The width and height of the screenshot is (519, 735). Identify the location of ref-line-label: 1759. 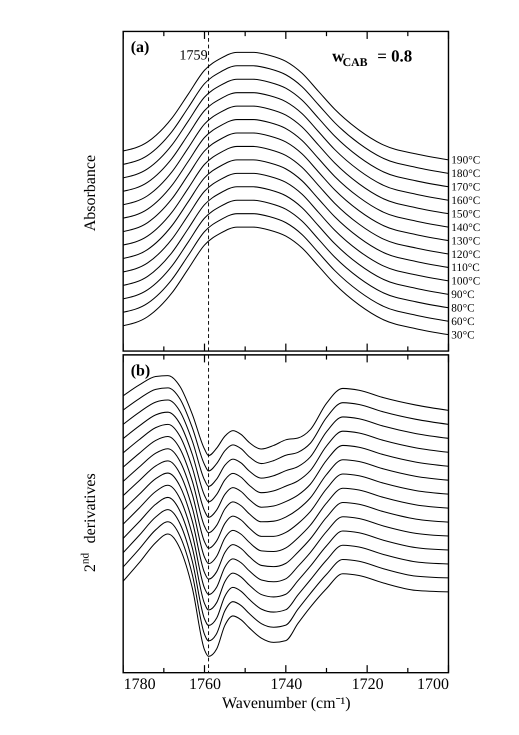
(193, 56).